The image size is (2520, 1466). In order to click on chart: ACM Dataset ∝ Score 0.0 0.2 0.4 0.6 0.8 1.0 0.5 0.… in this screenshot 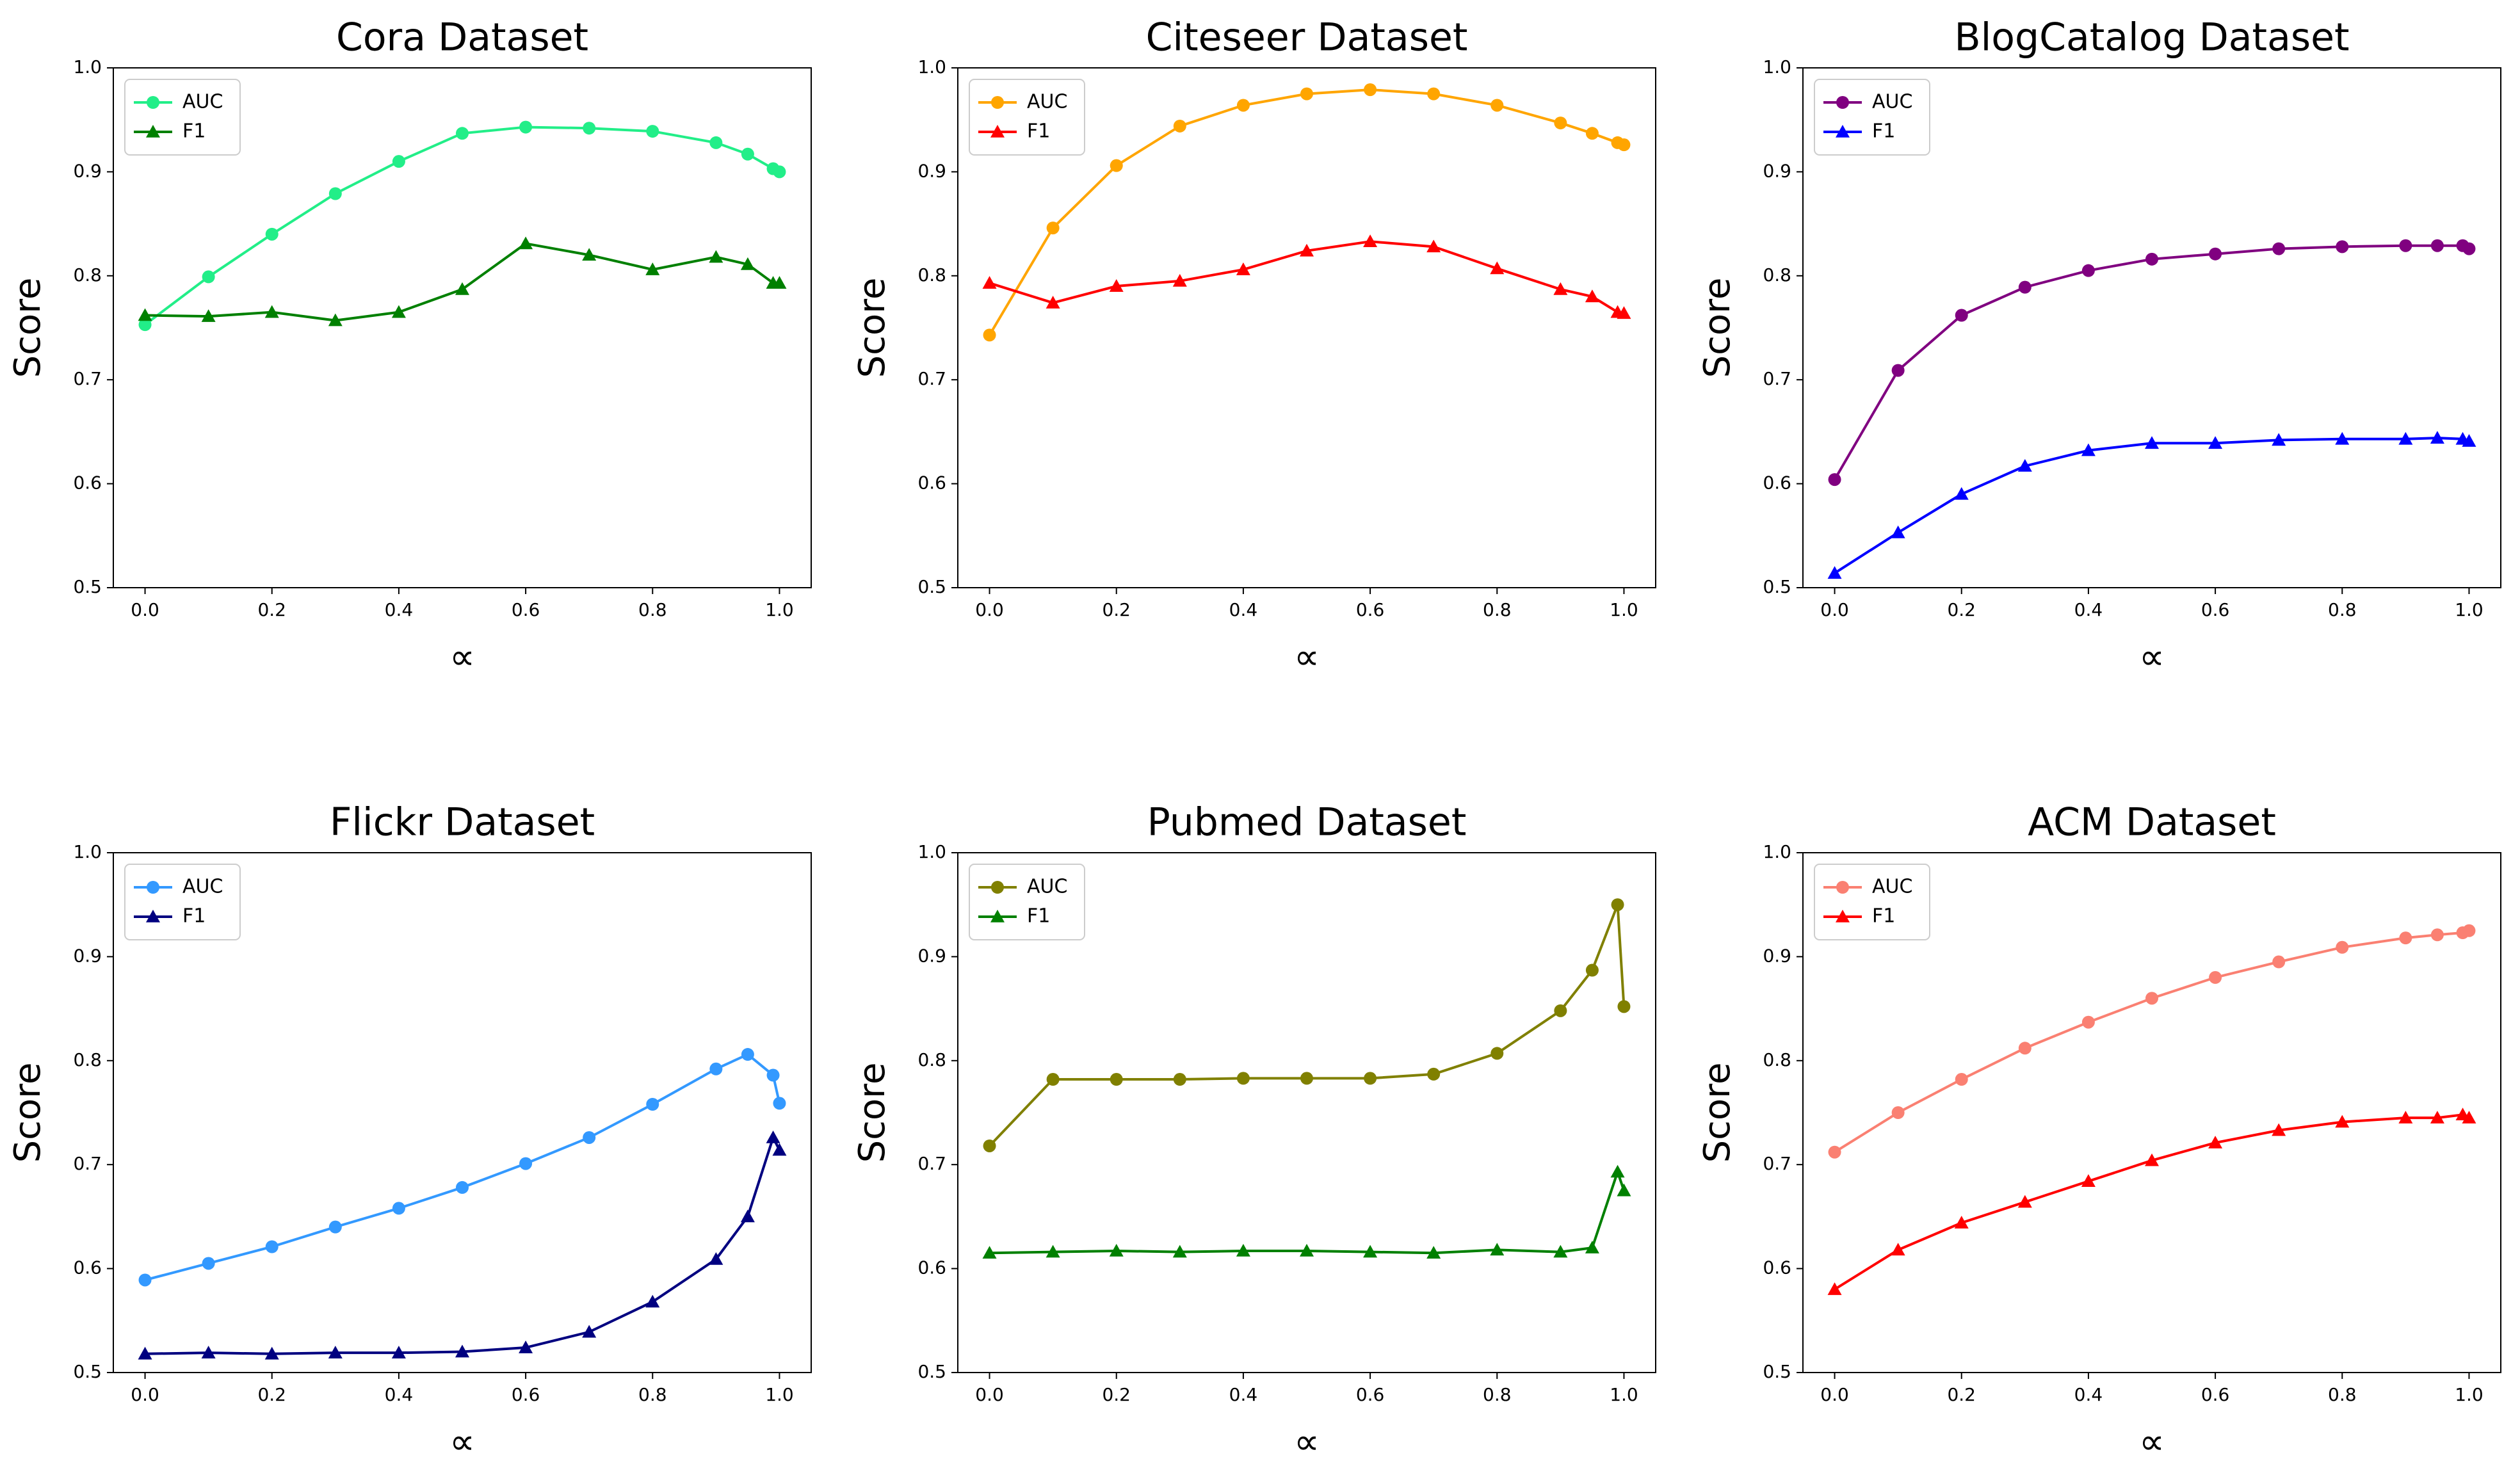, I will do `click(2099, 1131)`.